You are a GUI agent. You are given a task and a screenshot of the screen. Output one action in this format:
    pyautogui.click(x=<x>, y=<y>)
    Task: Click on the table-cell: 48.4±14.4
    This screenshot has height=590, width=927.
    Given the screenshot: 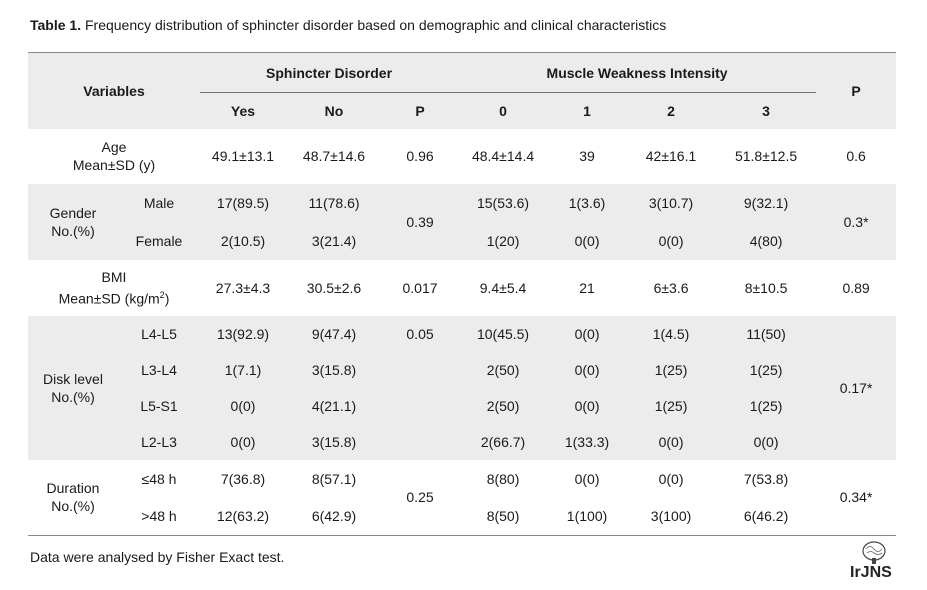 What is the action you would take?
    pyautogui.click(x=503, y=156)
    